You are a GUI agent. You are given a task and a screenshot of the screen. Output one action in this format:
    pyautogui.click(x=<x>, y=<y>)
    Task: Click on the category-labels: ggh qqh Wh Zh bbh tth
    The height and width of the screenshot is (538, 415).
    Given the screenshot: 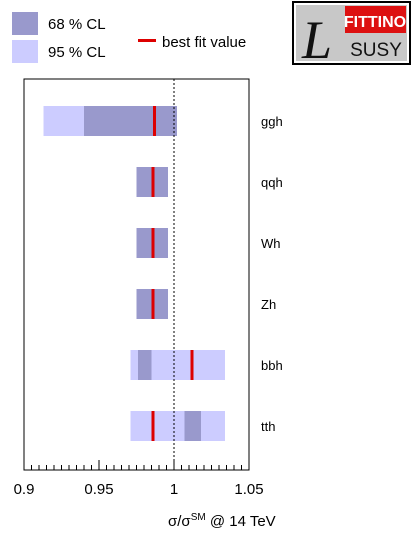 What is the action you would take?
    pyautogui.click(x=272, y=274)
    